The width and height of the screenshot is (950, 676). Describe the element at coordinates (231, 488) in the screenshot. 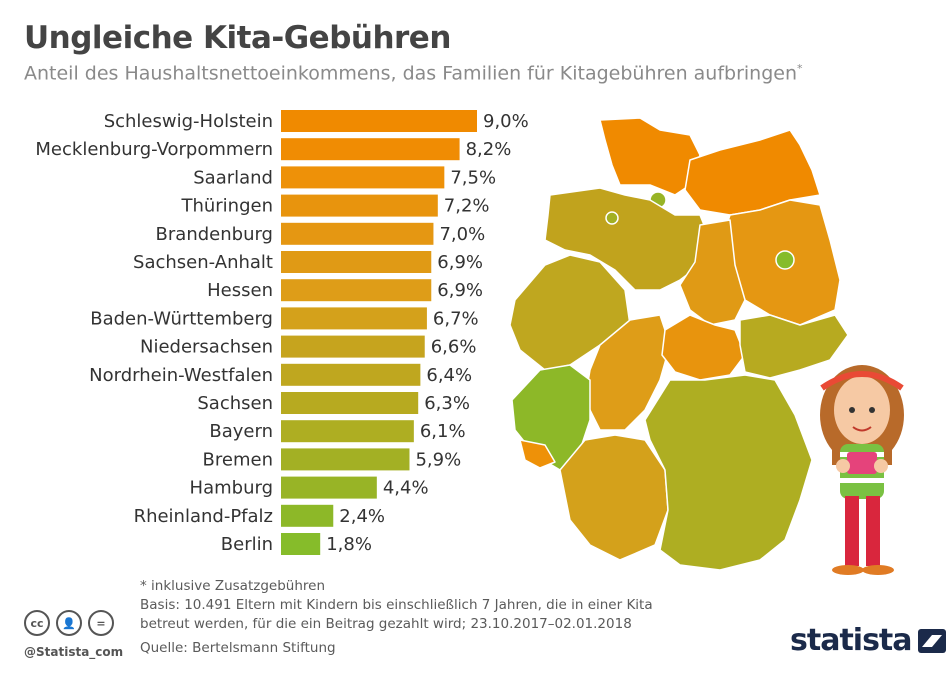

I see `category-label: Hamburg` at that location.